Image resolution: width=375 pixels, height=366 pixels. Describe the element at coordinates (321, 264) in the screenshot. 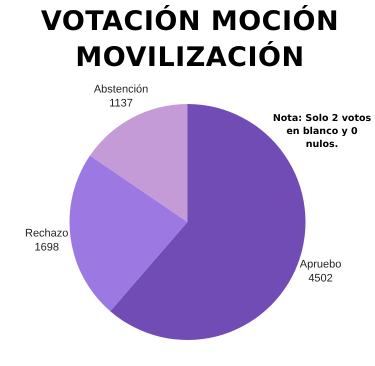

I see `slice-label: Apruebo` at that location.